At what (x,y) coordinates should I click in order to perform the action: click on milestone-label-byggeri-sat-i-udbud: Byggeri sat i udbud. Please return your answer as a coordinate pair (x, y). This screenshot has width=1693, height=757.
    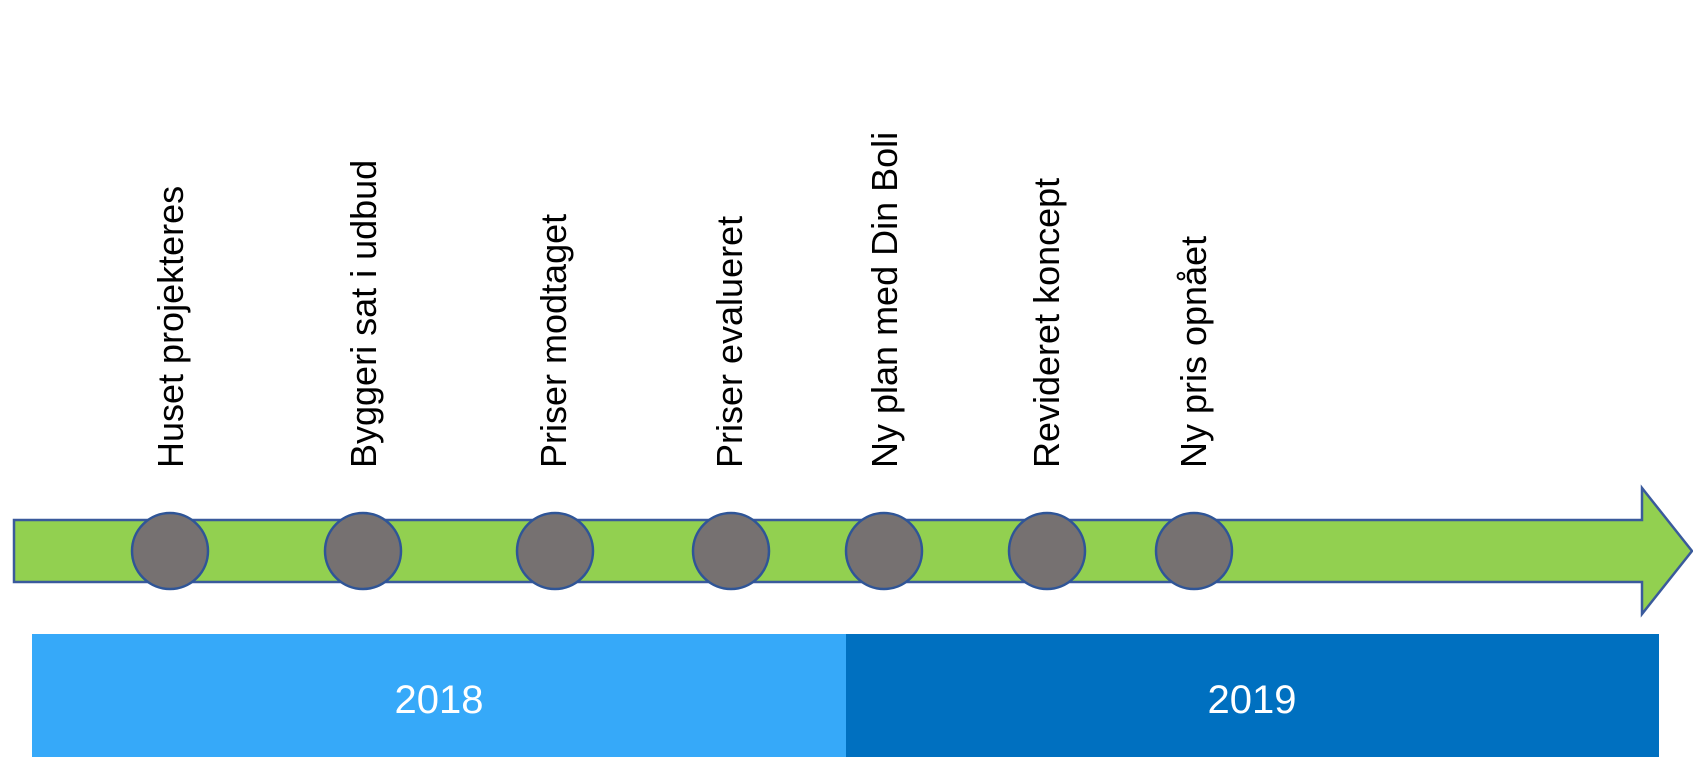
    Looking at the image, I should click on (363, 314).